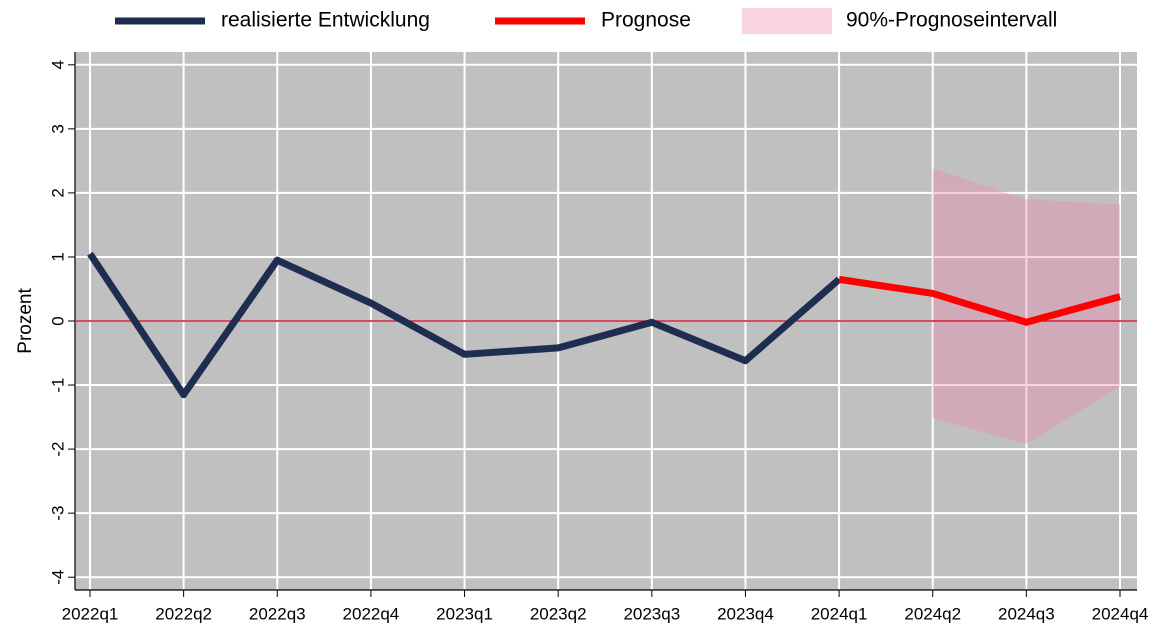 This screenshot has width=1154, height=632. Describe the element at coordinates (1120, 613) in the screenshot. I see `x-tick-label: 2024q4` at that location.